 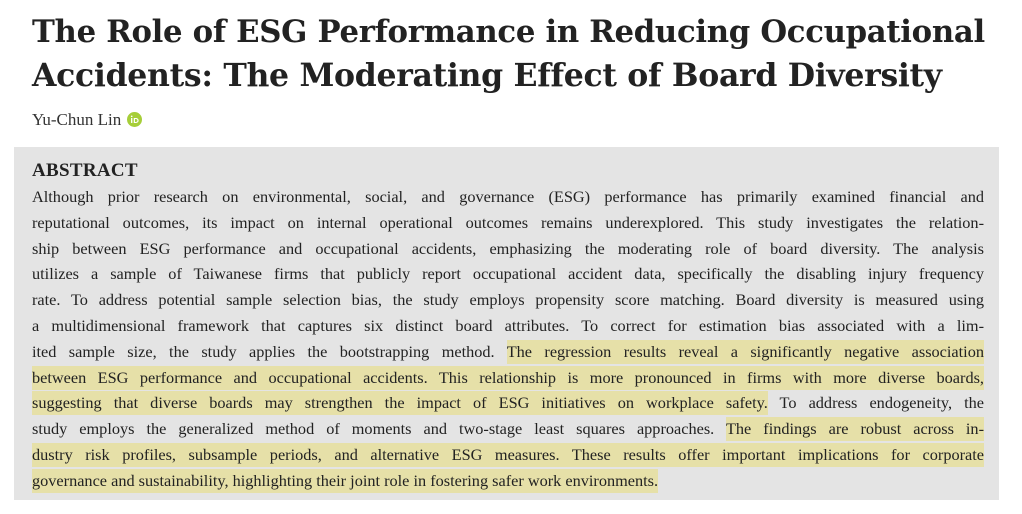 What do you see at coordinates (854, 429) in the screenshot?
I see `highlighted-text: The findings are robust across in-` at bounding box center [854, 429].